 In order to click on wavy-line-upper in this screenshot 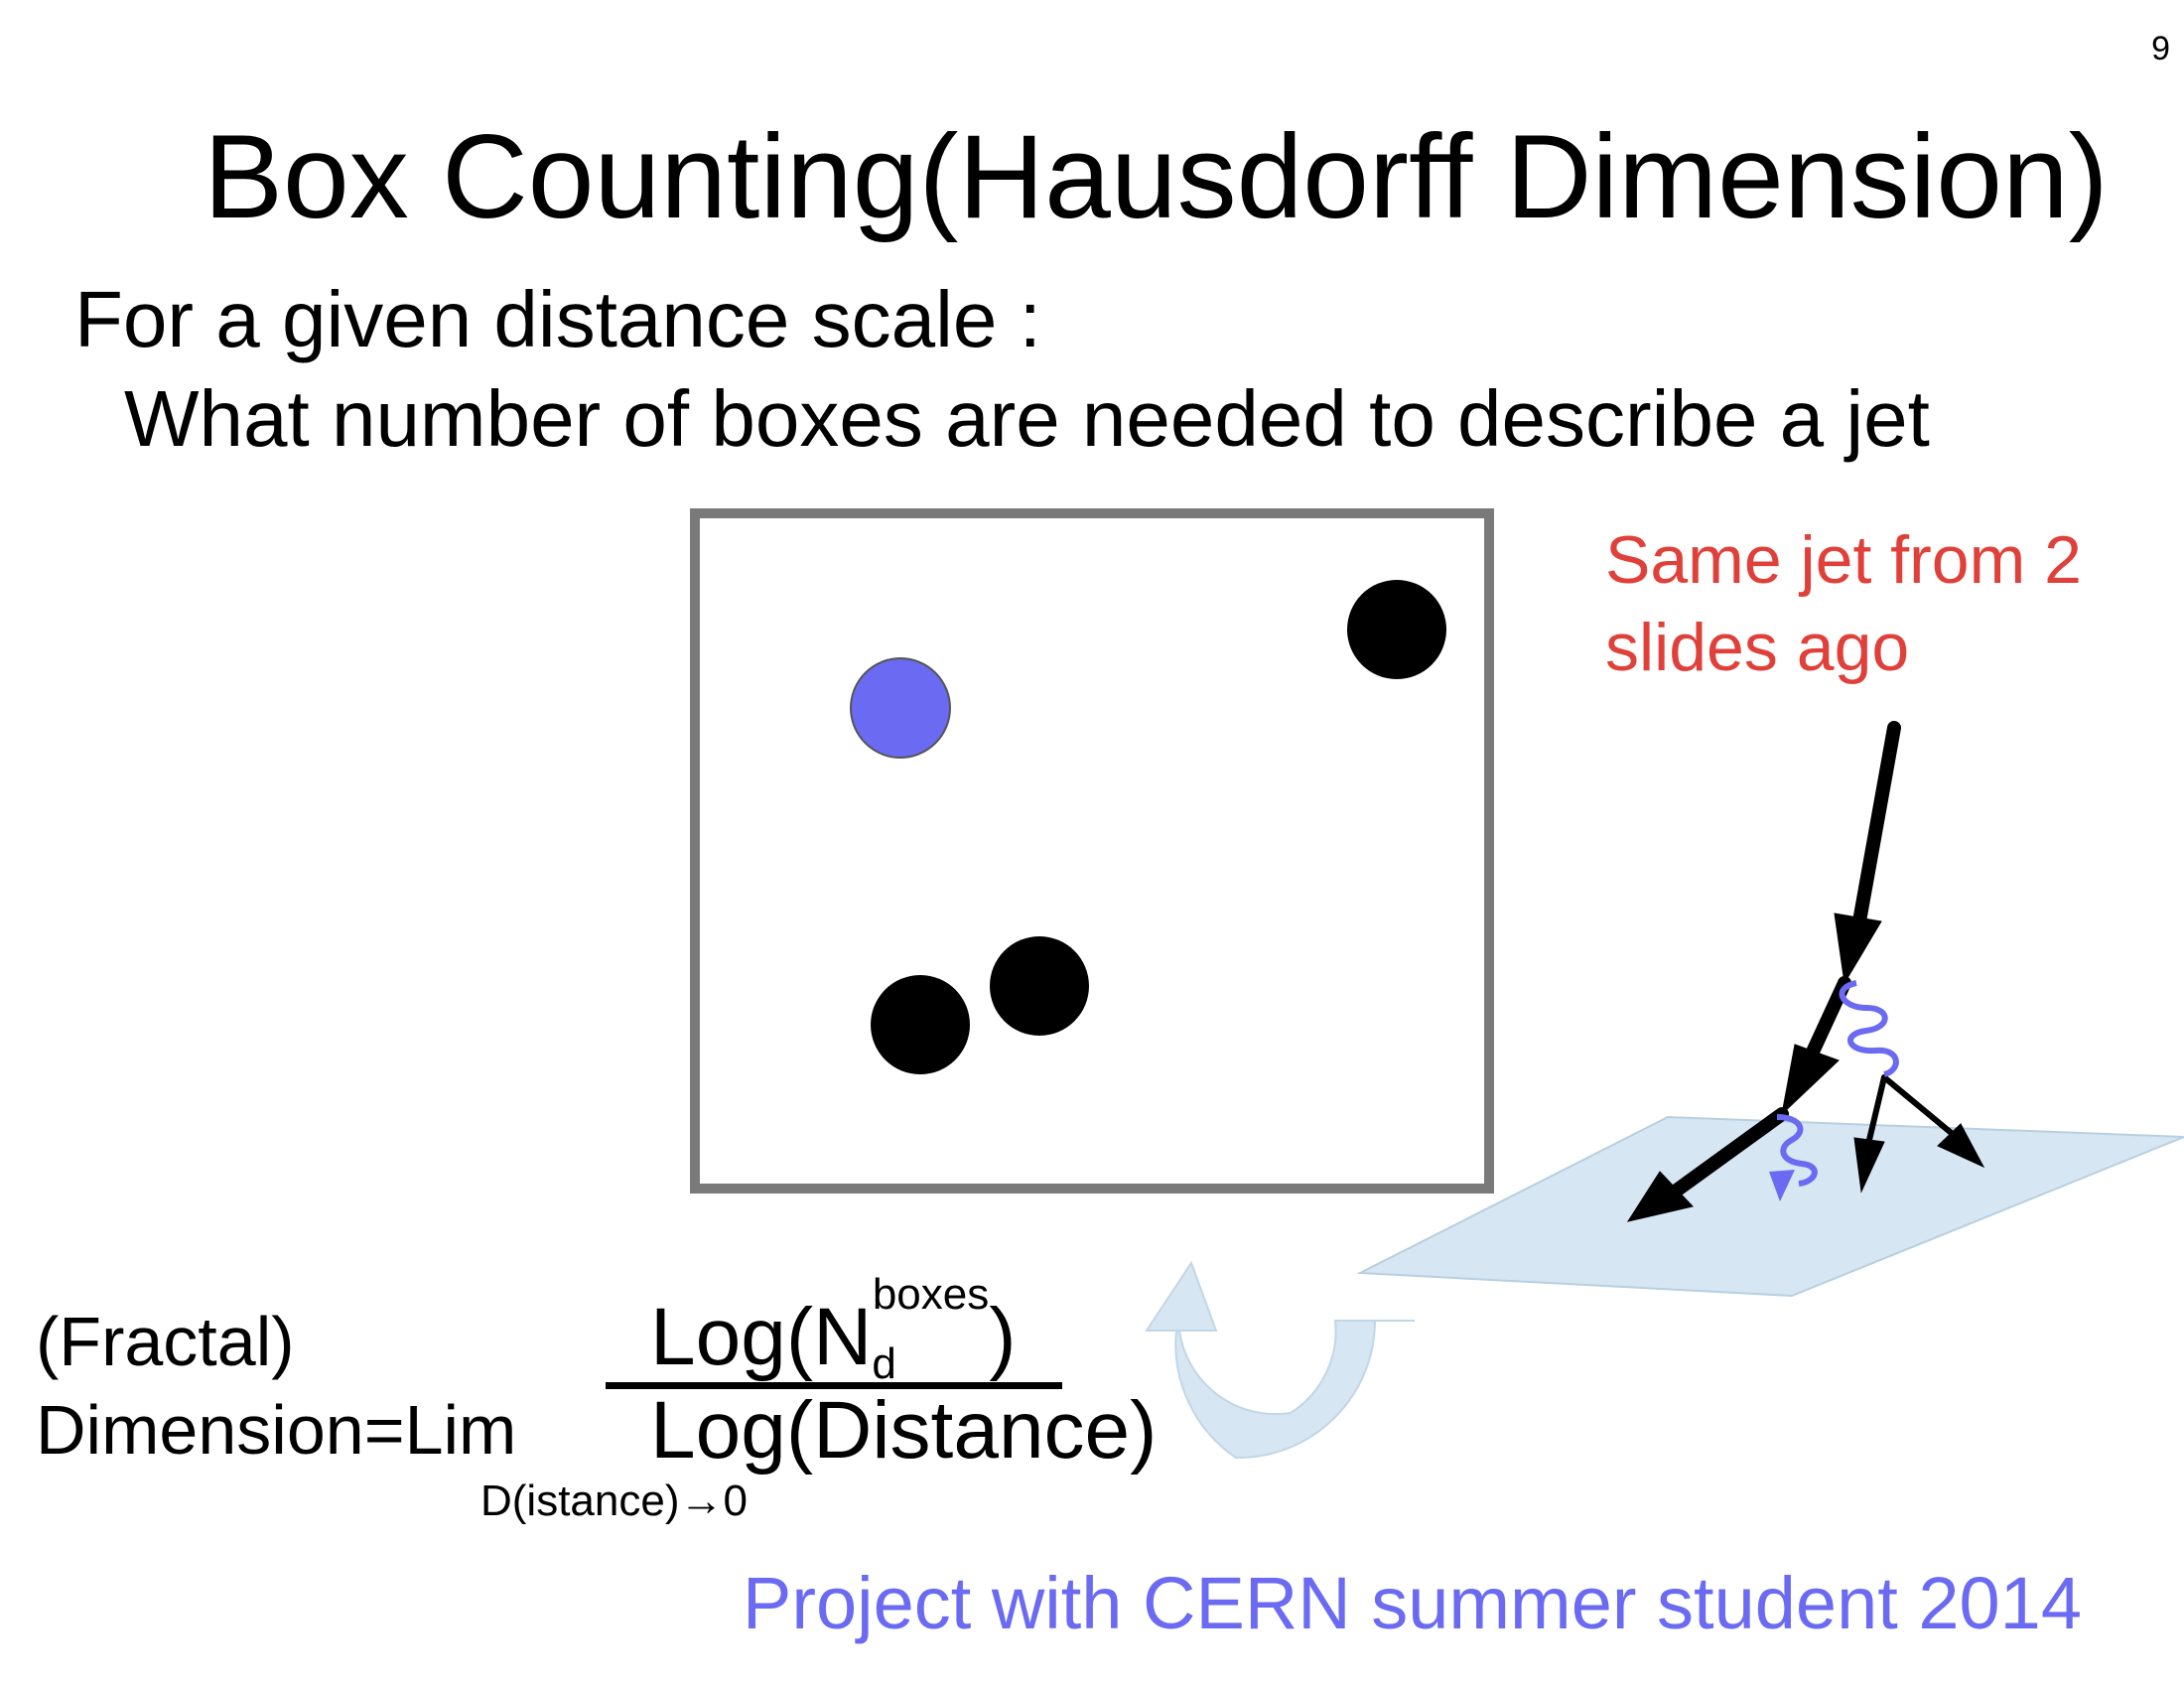, I will do `click(1869, 1028)`.